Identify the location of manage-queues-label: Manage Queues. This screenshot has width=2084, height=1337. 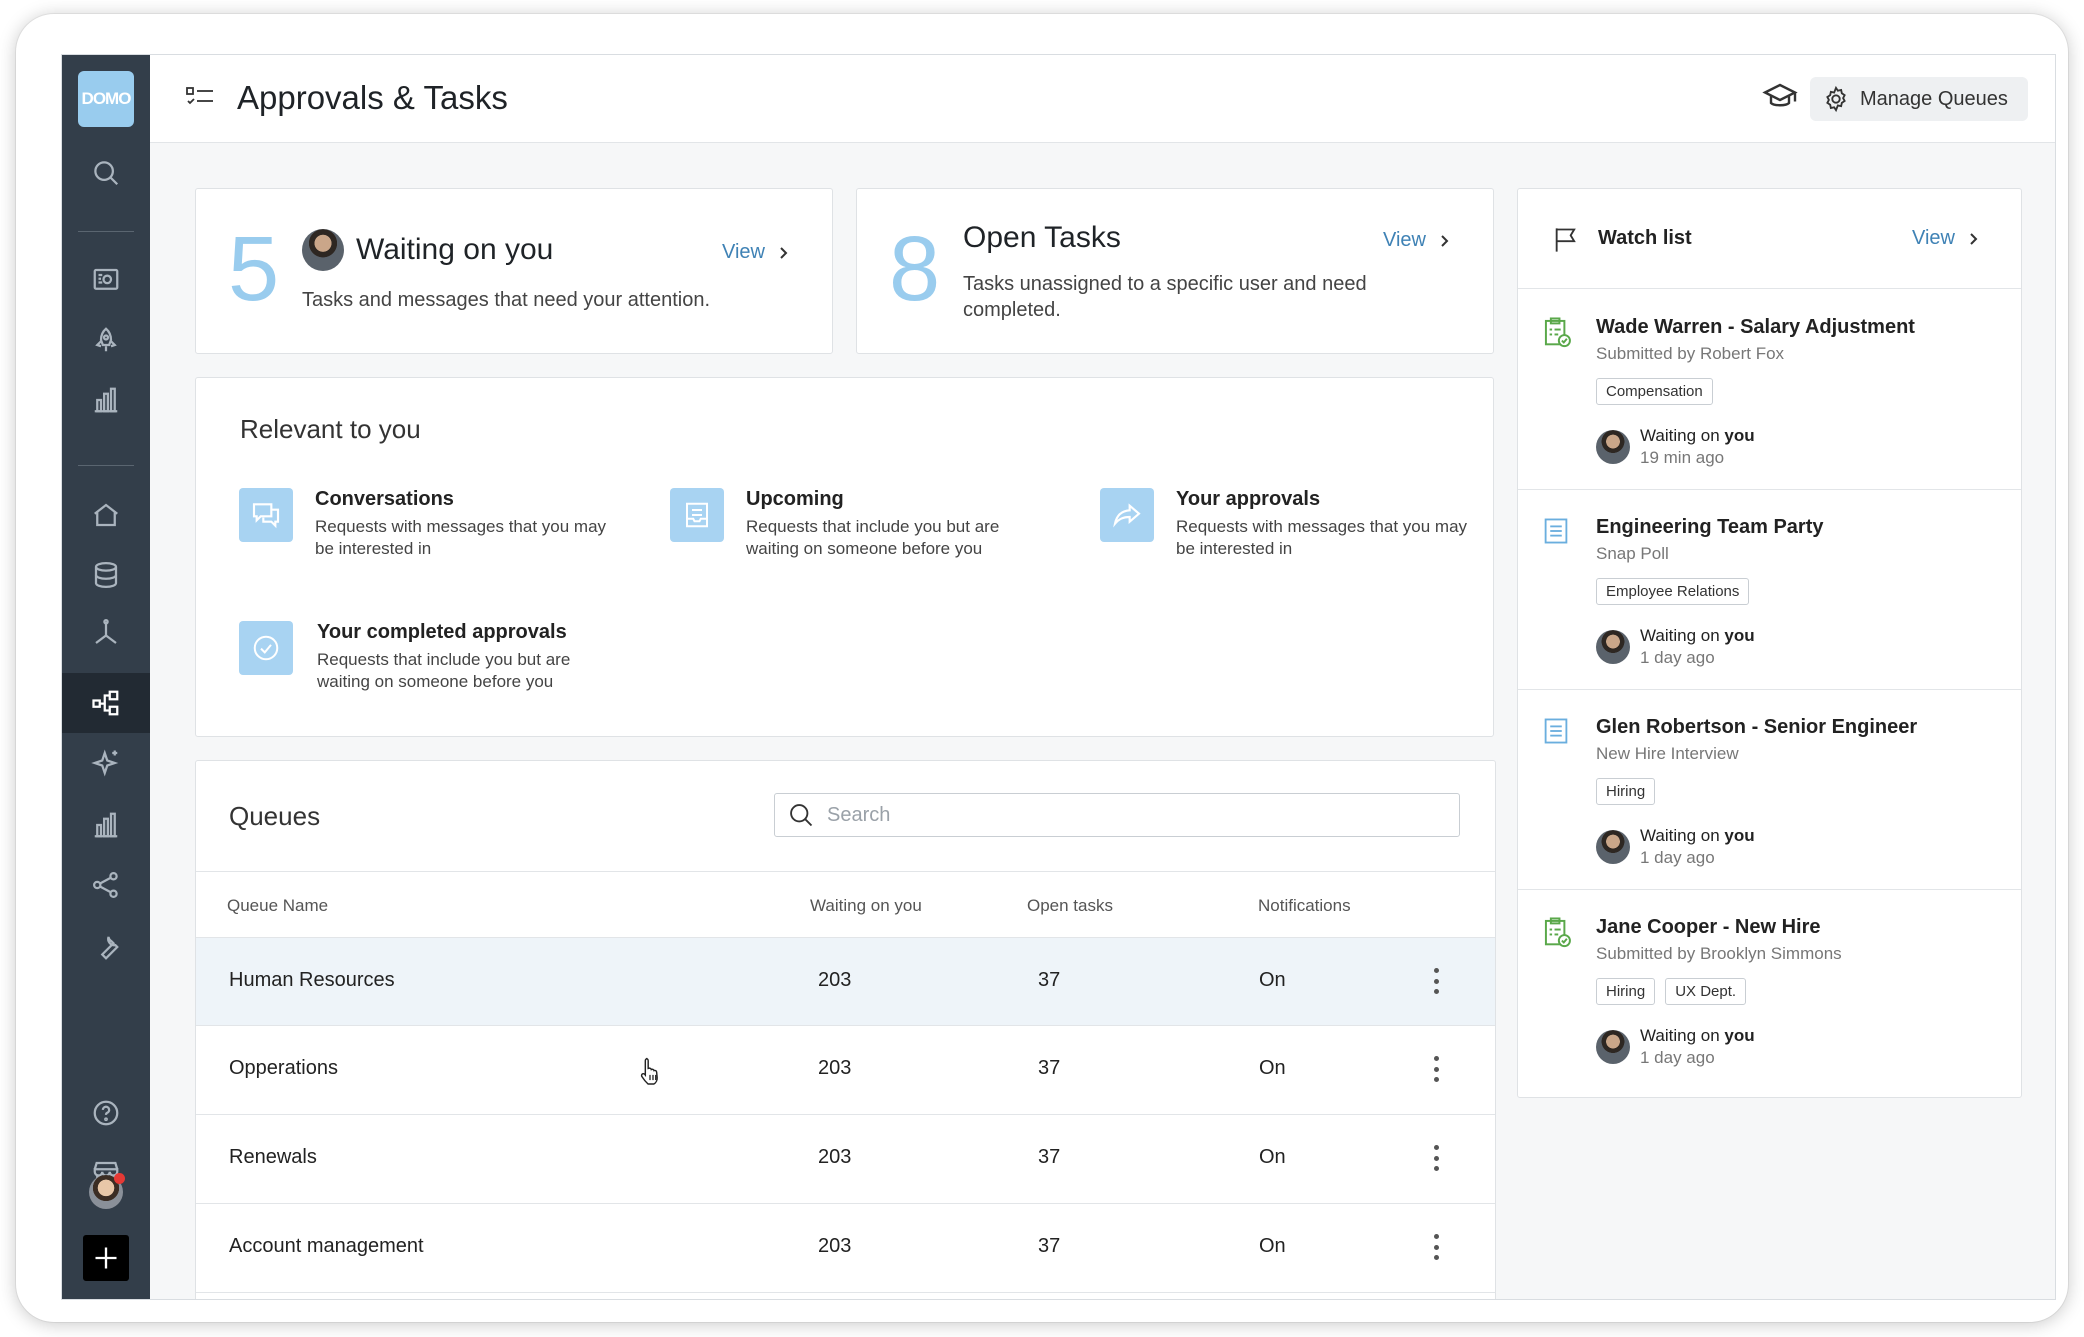
(1934, 98).